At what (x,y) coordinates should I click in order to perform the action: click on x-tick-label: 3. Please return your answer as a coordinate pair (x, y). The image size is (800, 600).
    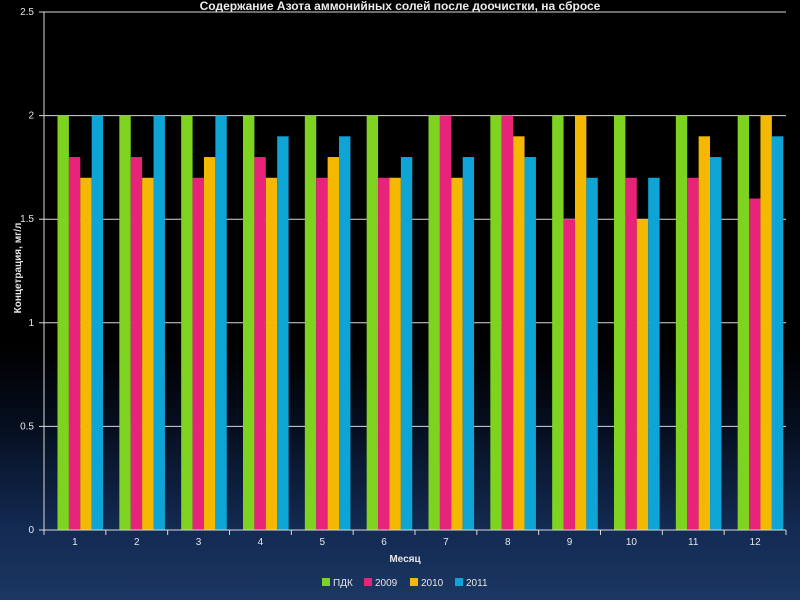
    Looking at the image, I should click on (199, 542).